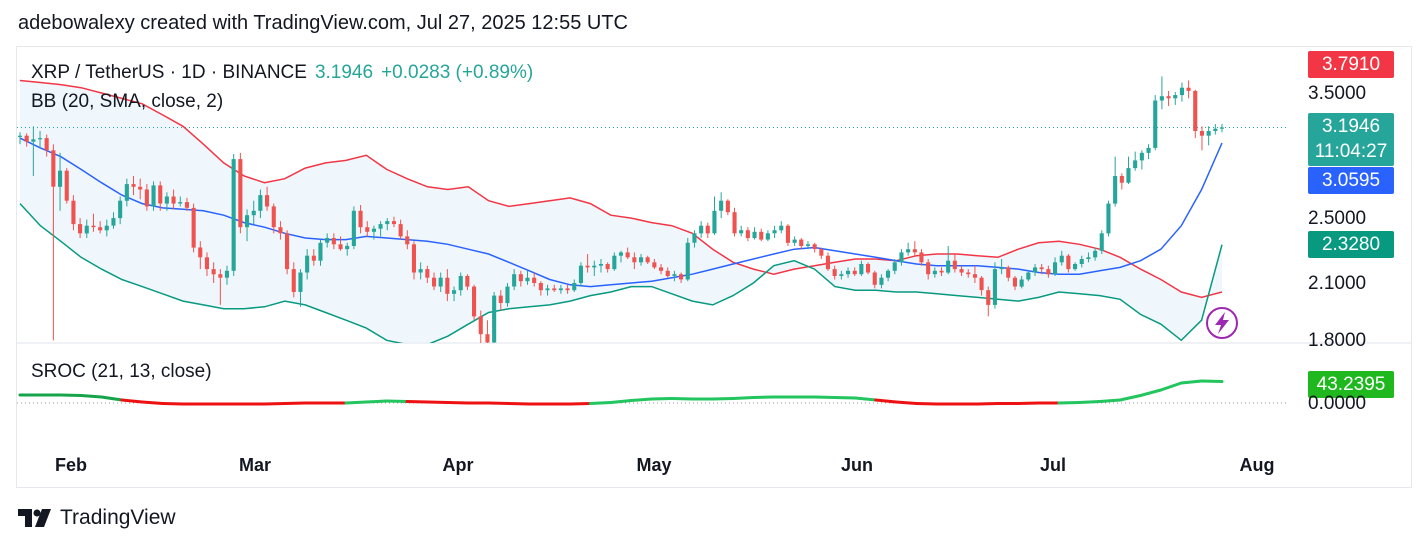 The image size is (1428, 549). Describe the element at coordinates (121, 372) in the screenshot. I see `sroc-legend: SROC (21, 13, close)` at that location.